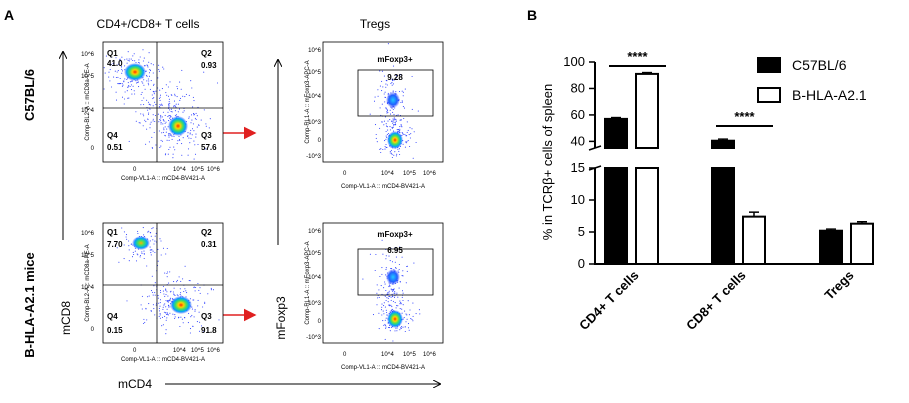 This screenshot has width=909, height=403. What do you see at coordinates (313, 157) in the screenshot?
I see `y-tick-5: -10^3` at bounding box center [313, 157].